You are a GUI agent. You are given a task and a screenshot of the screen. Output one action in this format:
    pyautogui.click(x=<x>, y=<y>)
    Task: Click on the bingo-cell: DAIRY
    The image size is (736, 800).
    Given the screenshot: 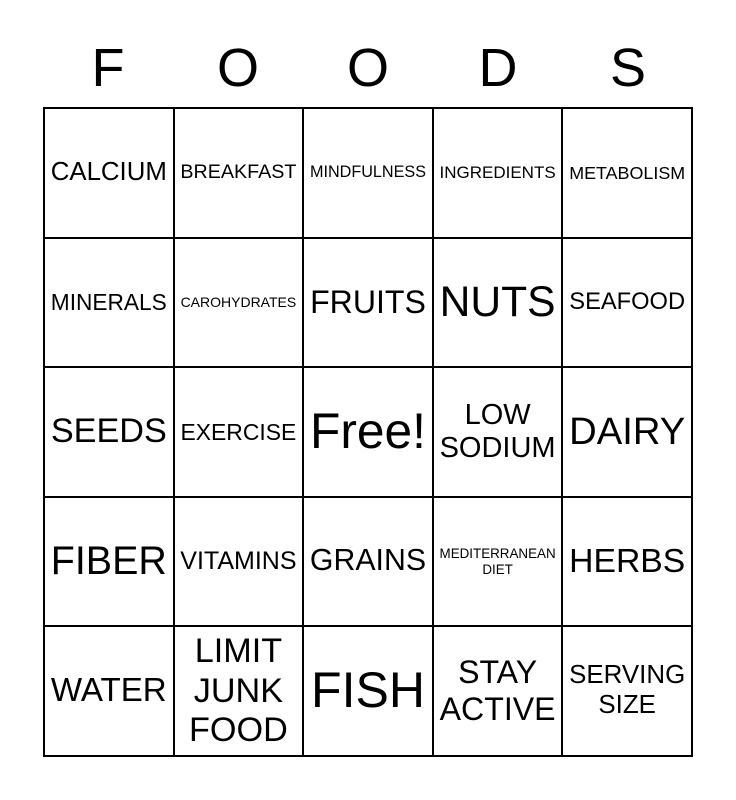 What is the action you would take?
    pyautogui.click(x=627, y=432)
    